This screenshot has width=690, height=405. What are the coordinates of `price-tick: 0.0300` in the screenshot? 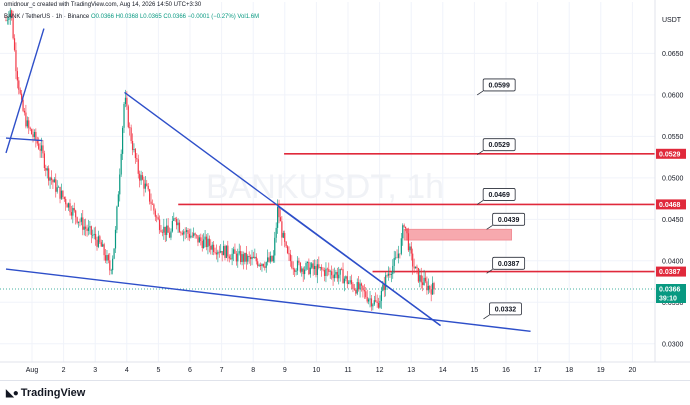 It's located at (673, 344).